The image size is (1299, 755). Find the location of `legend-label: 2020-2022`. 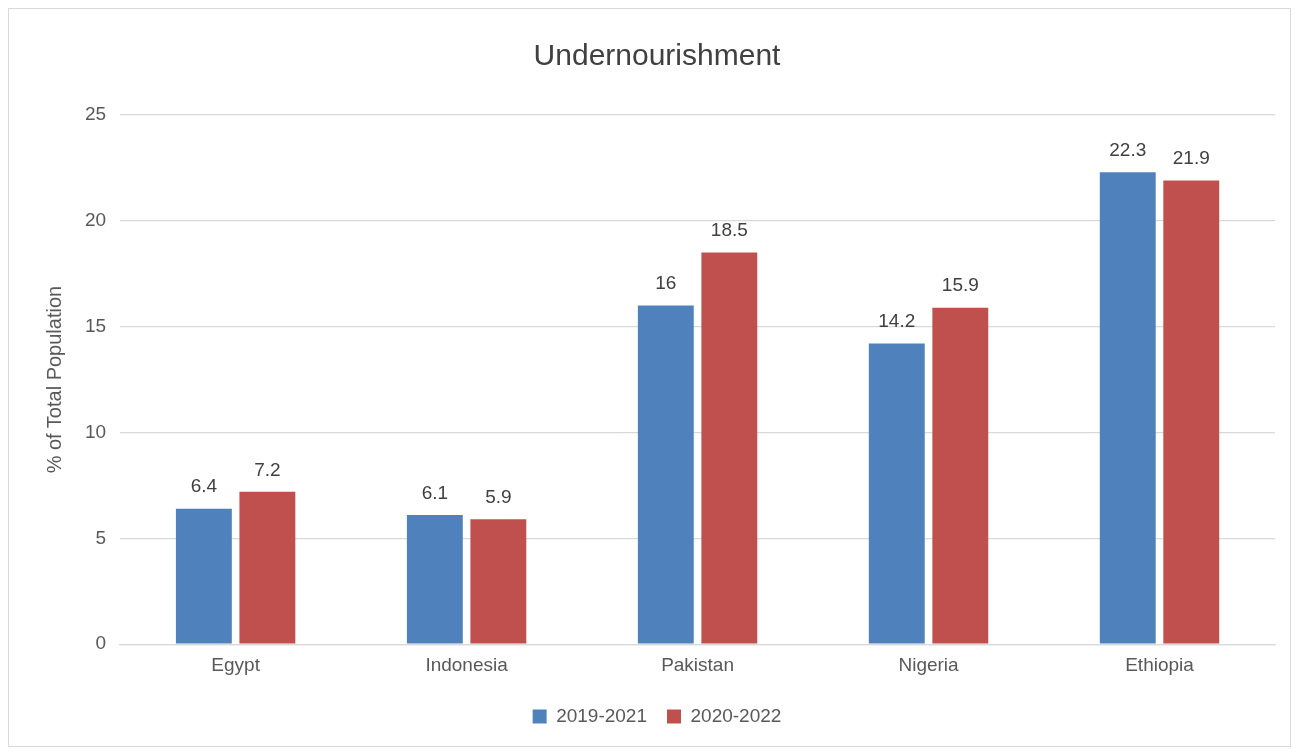

legend-label: 2020-2022 is located at coordinates (736, 715).